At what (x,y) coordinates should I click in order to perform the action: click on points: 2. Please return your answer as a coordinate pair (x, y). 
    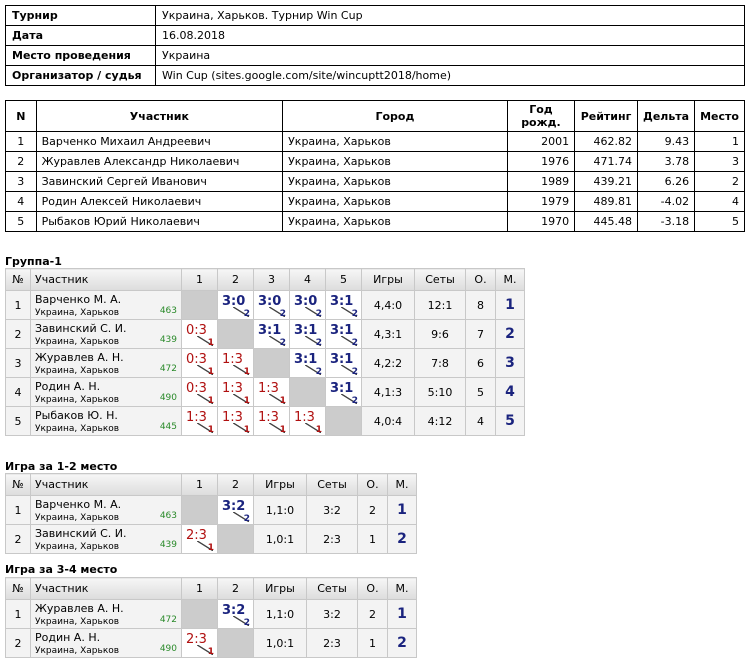
    Looking at the image, I should click on (372, 614).